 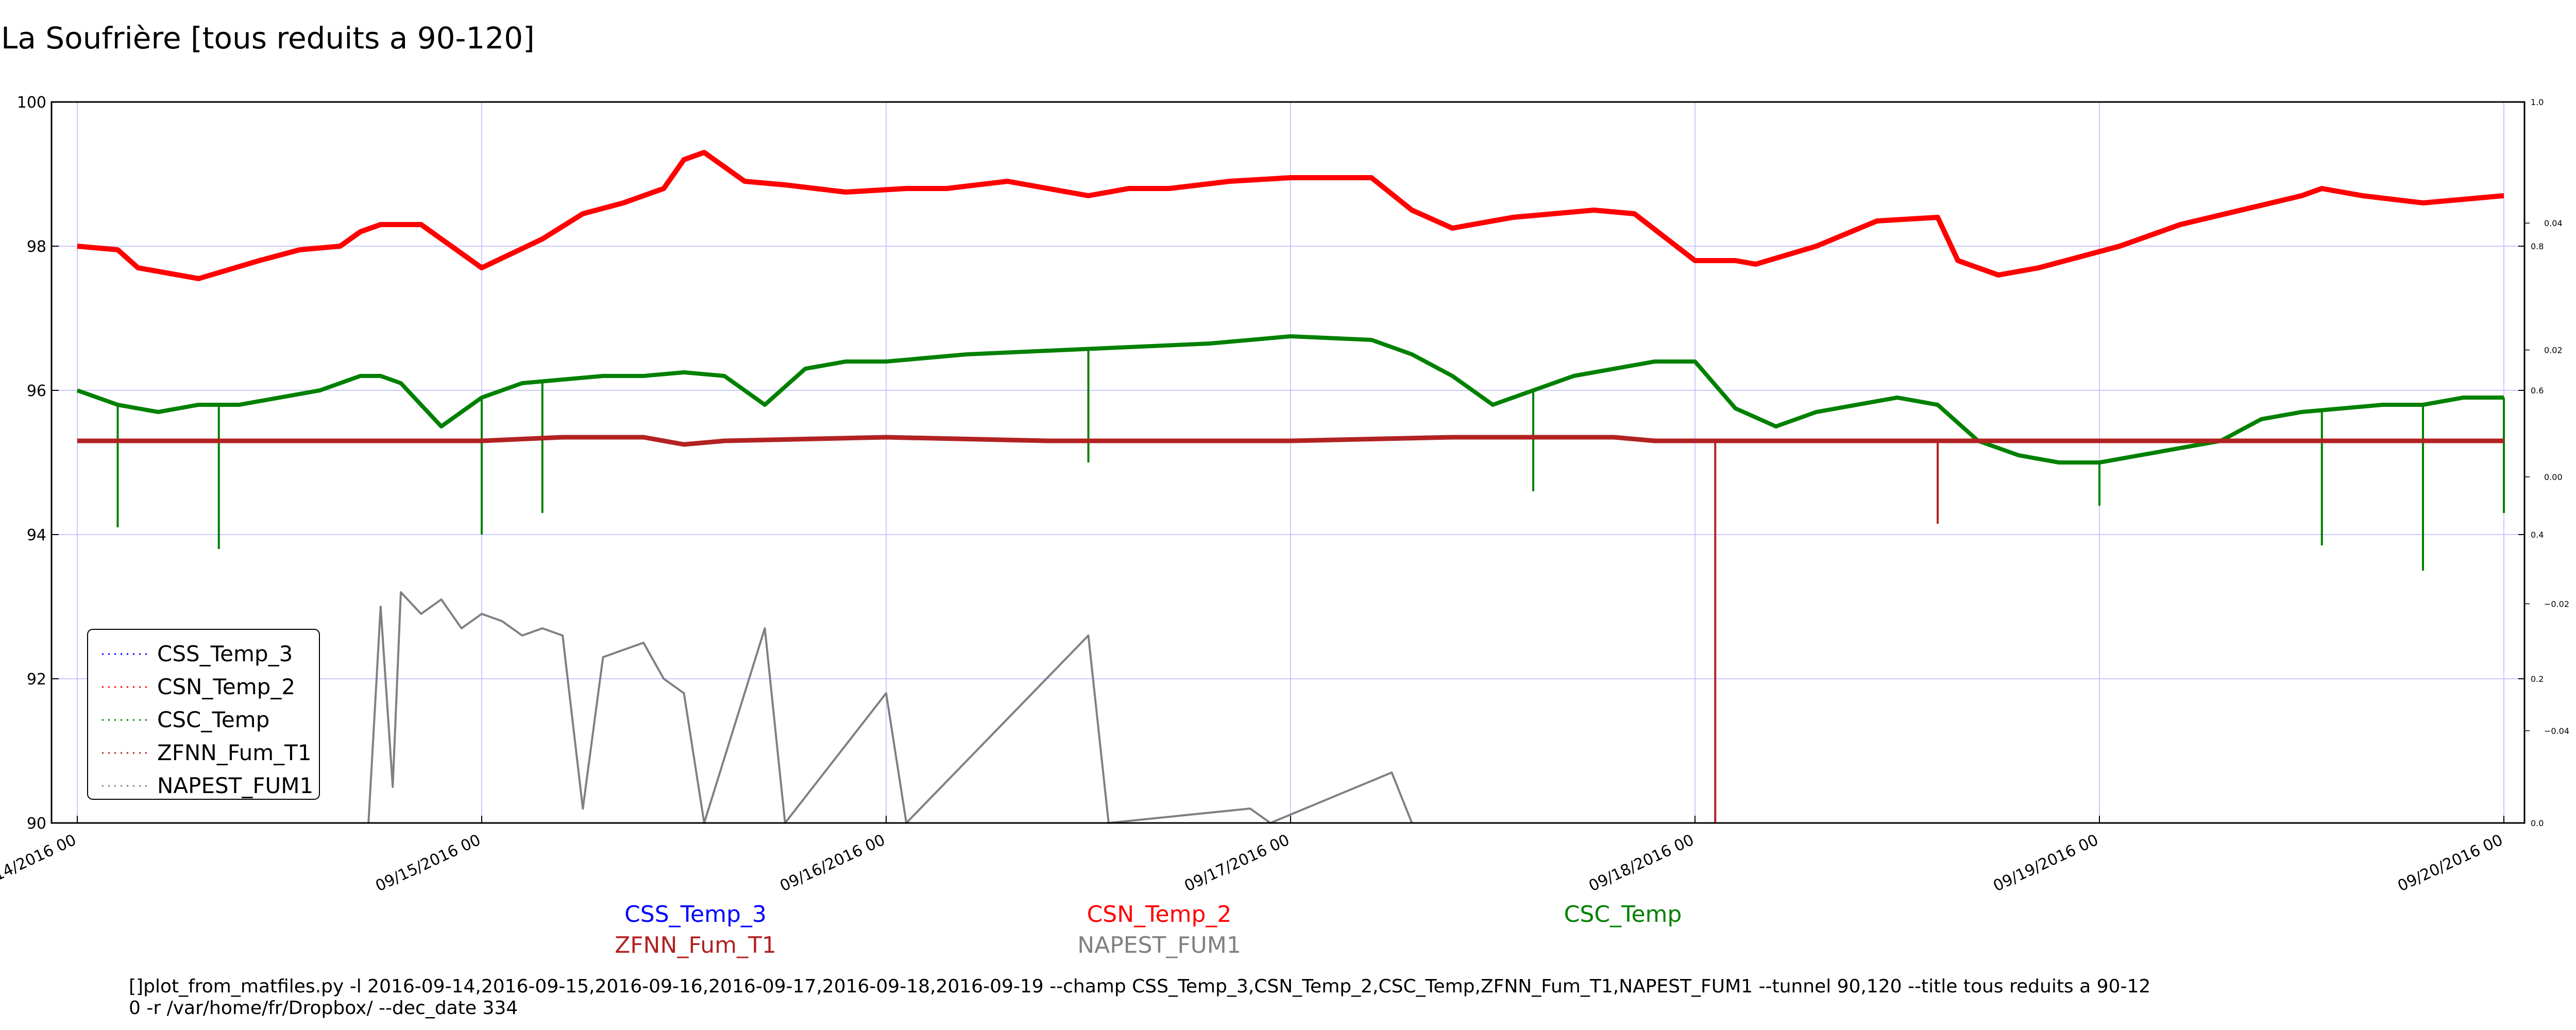 I want to click on series-label-csc-temp: CSC_Temp, so click(x=1623, y=914).